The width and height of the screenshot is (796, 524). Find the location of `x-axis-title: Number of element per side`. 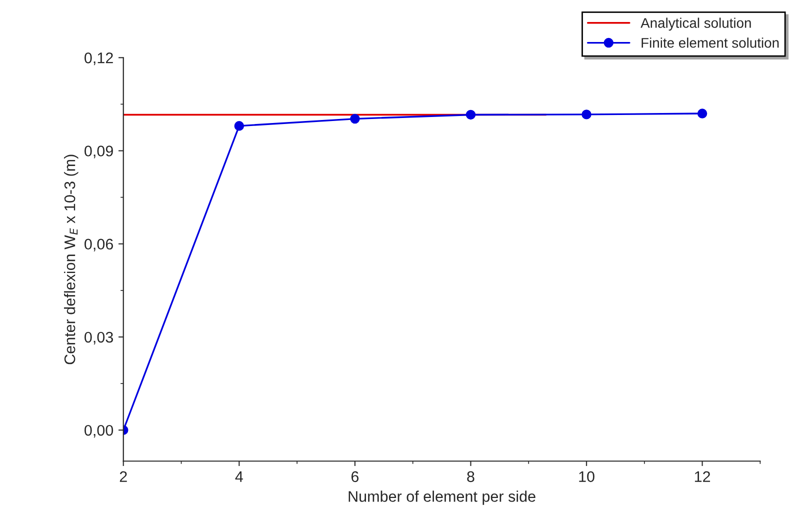

x-axis-title: Number of element per side is located at coordinates (442, 497).